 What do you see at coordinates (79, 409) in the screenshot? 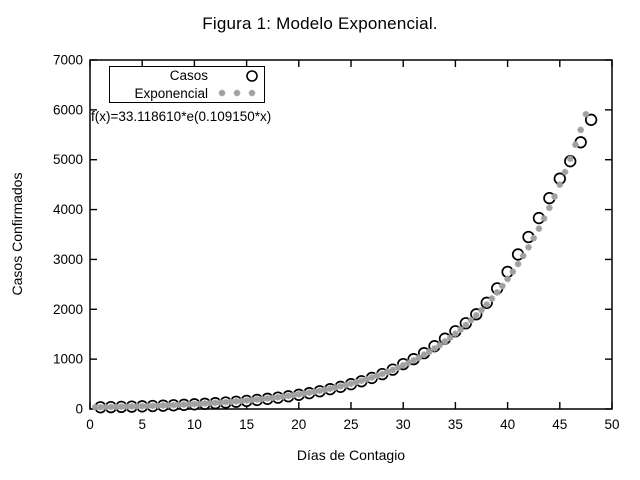
I see `y-tick-label: 0` at bounding box center [79, 409].